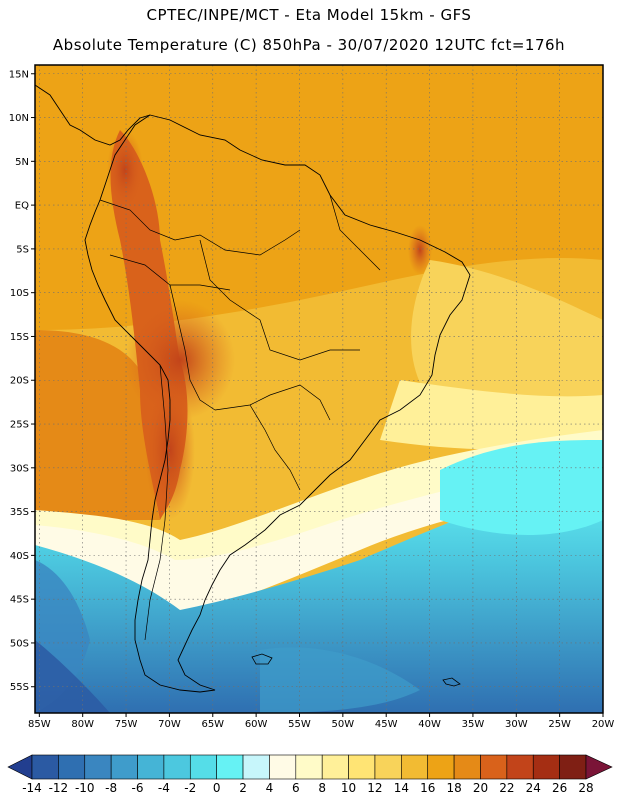 Image resolution: width=618 pixels, height=800 pixels. What do you see at coordinates (401, 788) in the screenshot?
I see `colorbar-label: 14` at bounding box center [401, 788].